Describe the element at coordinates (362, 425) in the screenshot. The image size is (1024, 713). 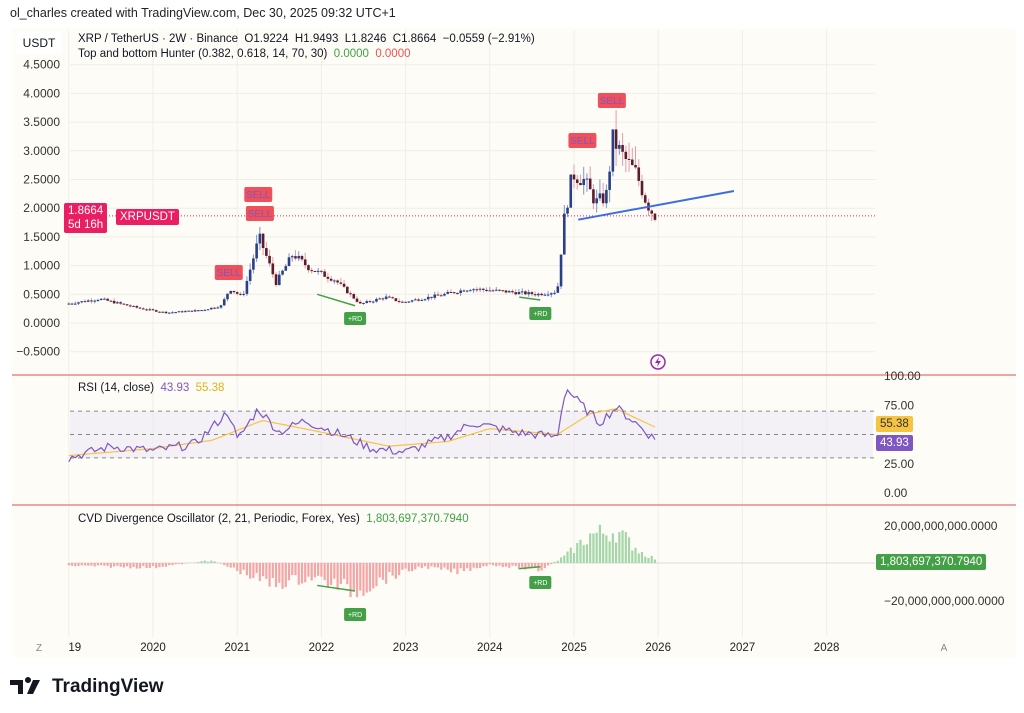
I see `rsi-line` at that location.